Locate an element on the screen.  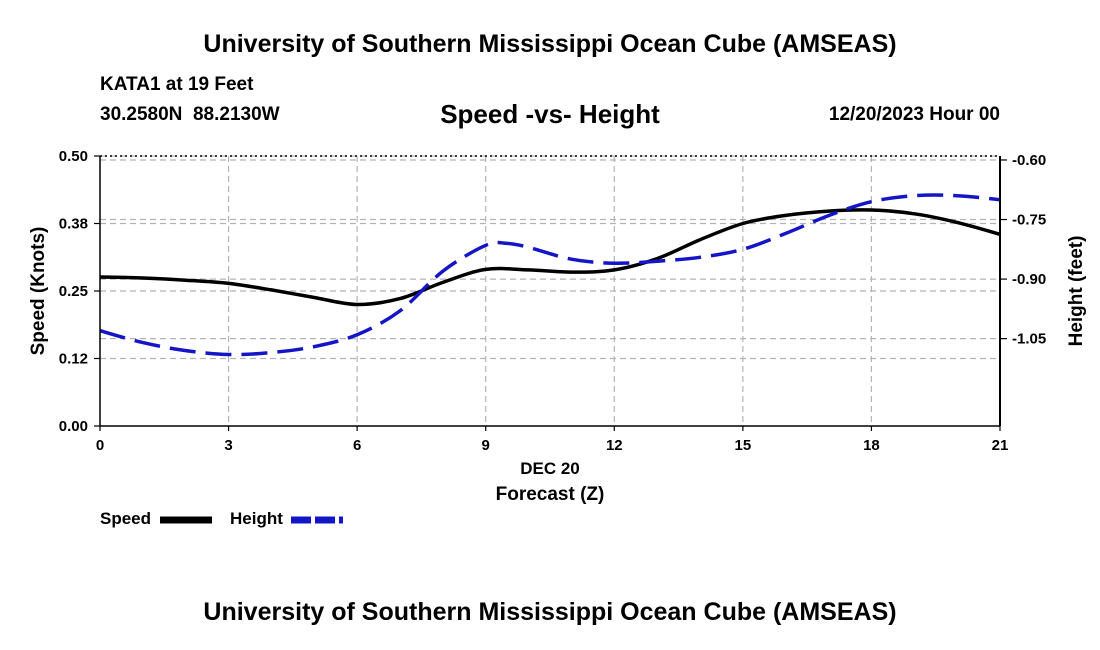
x-axis-title: Forecast (Z) is located at coordinates (550, 494).